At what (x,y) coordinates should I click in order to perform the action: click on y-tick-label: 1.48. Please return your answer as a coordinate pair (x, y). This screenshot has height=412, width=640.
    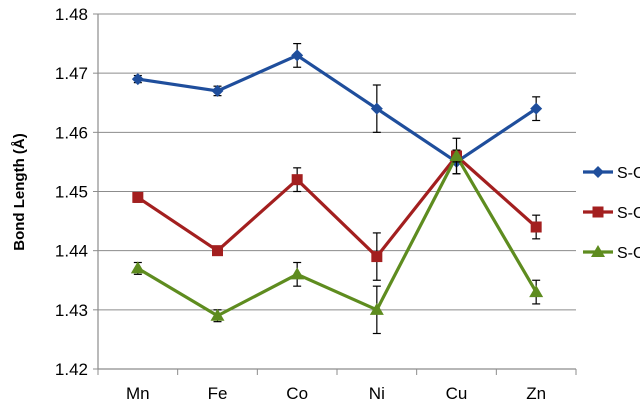
    Looking at the image, I should click on (71, 14).